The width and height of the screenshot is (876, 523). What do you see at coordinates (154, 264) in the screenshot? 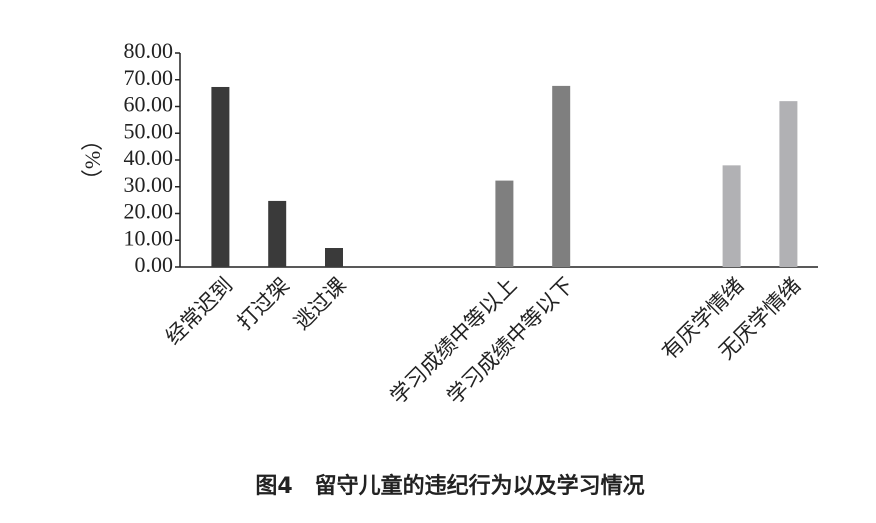
I see `y-tick-label: 0.00` at bounding box center [154, 264].